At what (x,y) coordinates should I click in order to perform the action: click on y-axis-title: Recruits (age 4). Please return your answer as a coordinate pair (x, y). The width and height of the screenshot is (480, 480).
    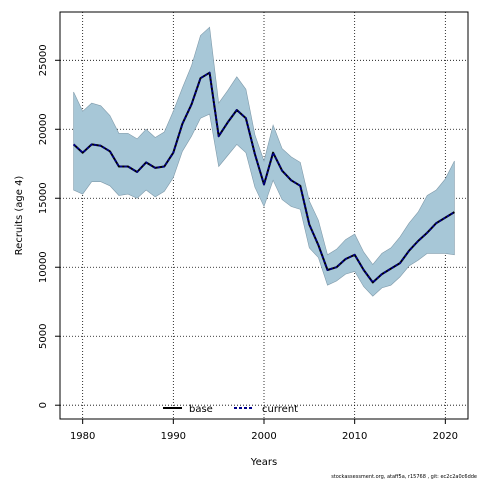
    Looking at the image, I should click on (19, 216).